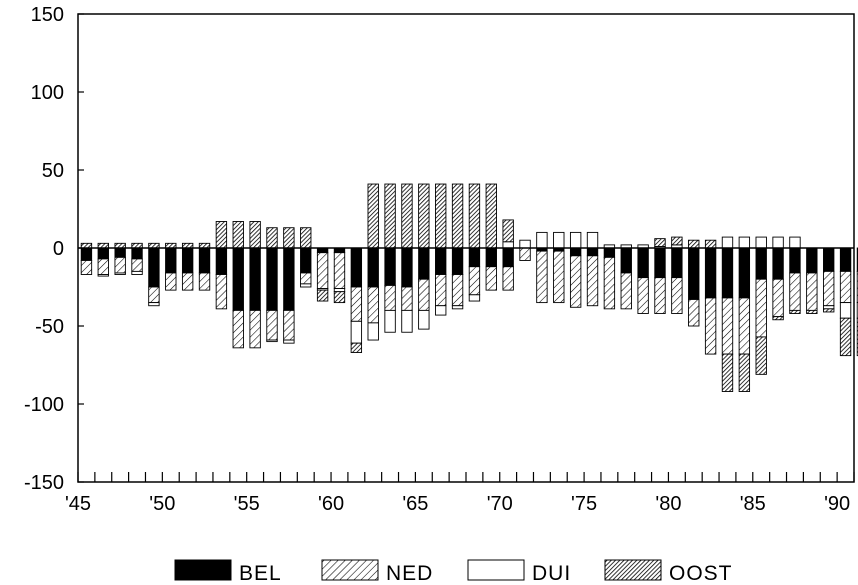 This screenshot has height=585, width=858. Describe the element at coordinates (778, 318) in the screenshot. I see `bar-oost-1986` at that location.